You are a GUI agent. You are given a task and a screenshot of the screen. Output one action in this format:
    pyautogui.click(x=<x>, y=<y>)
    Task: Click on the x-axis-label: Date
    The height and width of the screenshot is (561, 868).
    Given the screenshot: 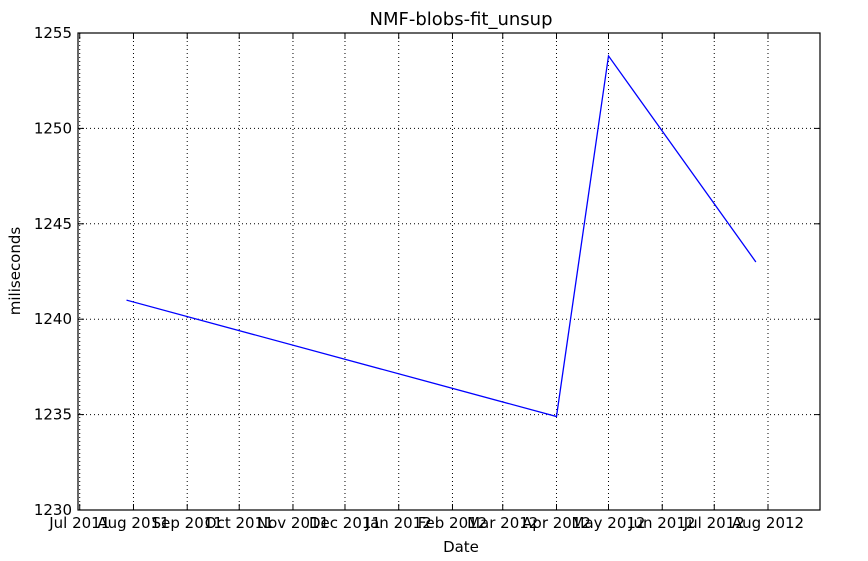 What is the action you would take?
    pyautogui.click(x=461, y=547)
    